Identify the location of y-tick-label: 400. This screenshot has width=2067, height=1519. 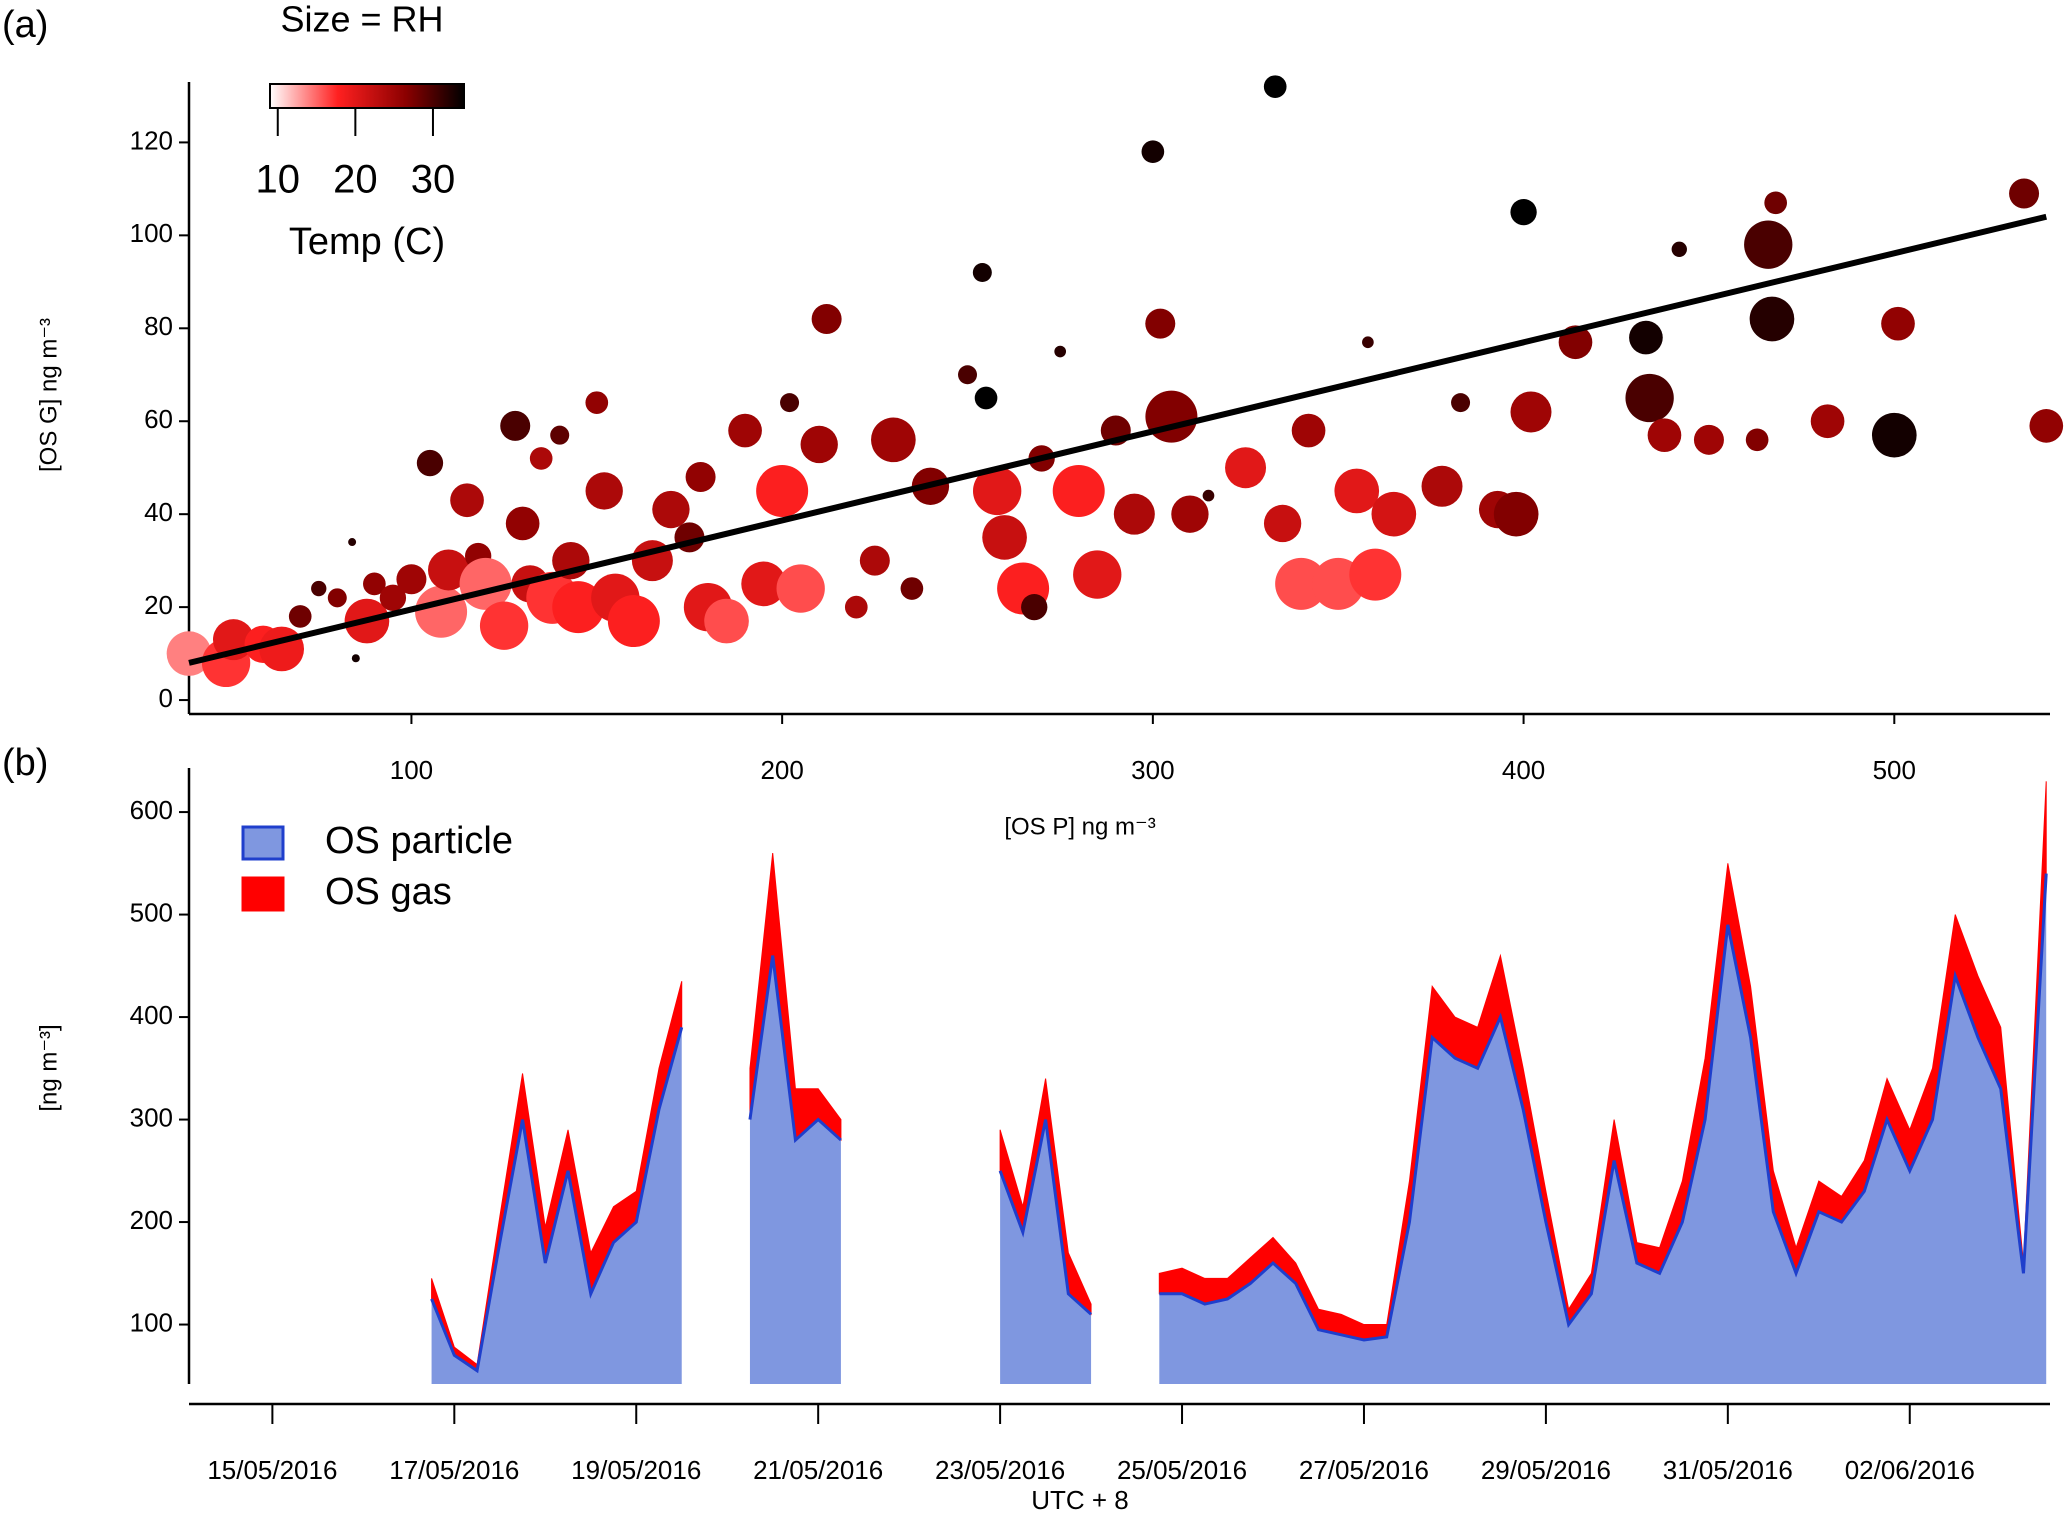
(151, 1015).